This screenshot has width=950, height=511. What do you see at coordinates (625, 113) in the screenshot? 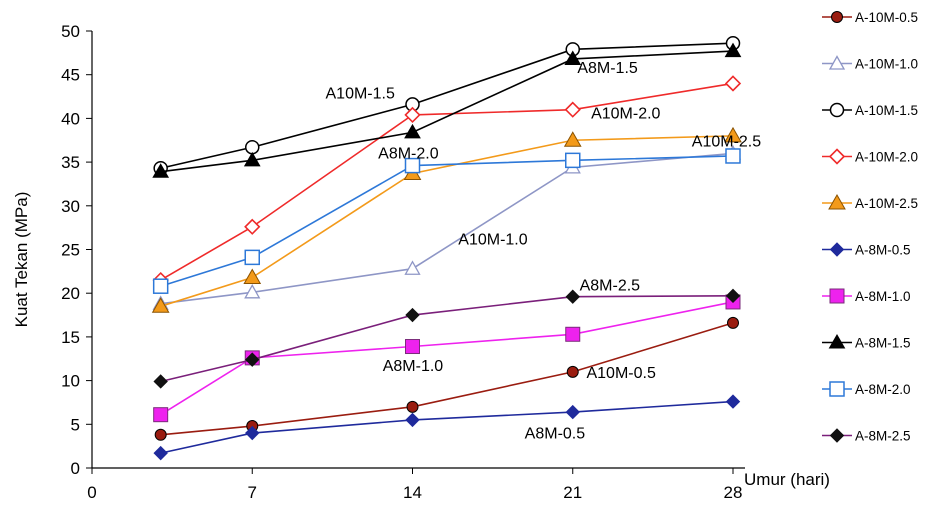
I see `annotation-label: A10M-2.0` at bounding box center [625, 113].